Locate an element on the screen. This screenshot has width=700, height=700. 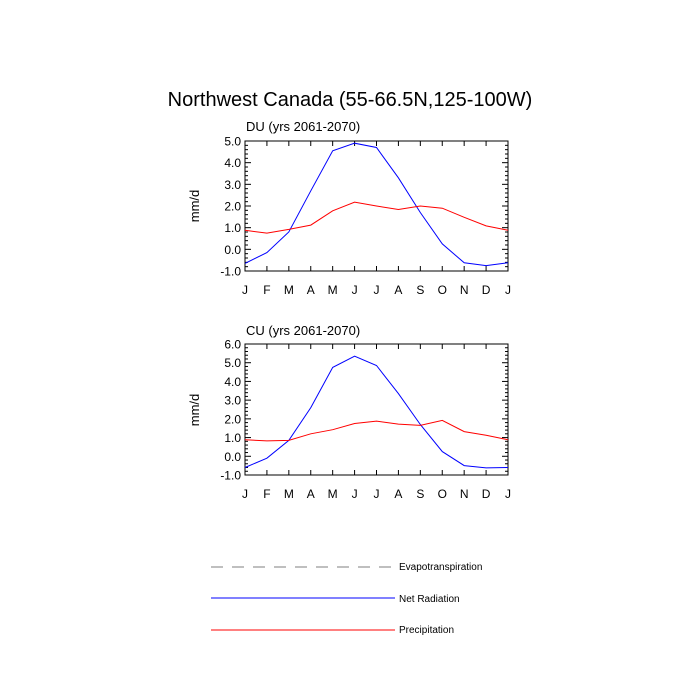
plot-frame is located at coordinates (376, 409).